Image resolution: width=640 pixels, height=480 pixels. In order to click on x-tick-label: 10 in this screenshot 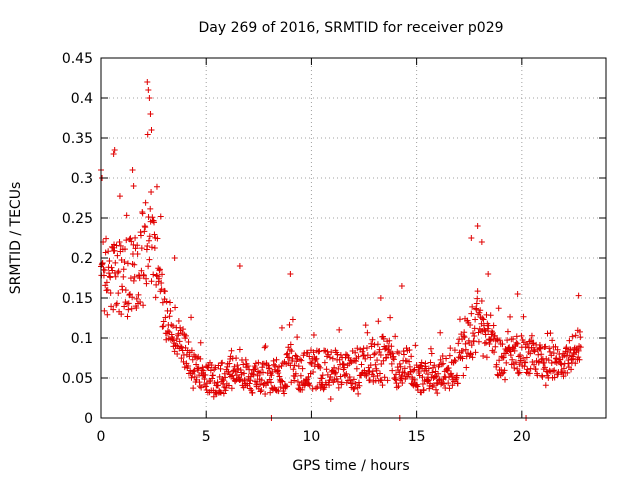, I will do `click(312, 437)`.